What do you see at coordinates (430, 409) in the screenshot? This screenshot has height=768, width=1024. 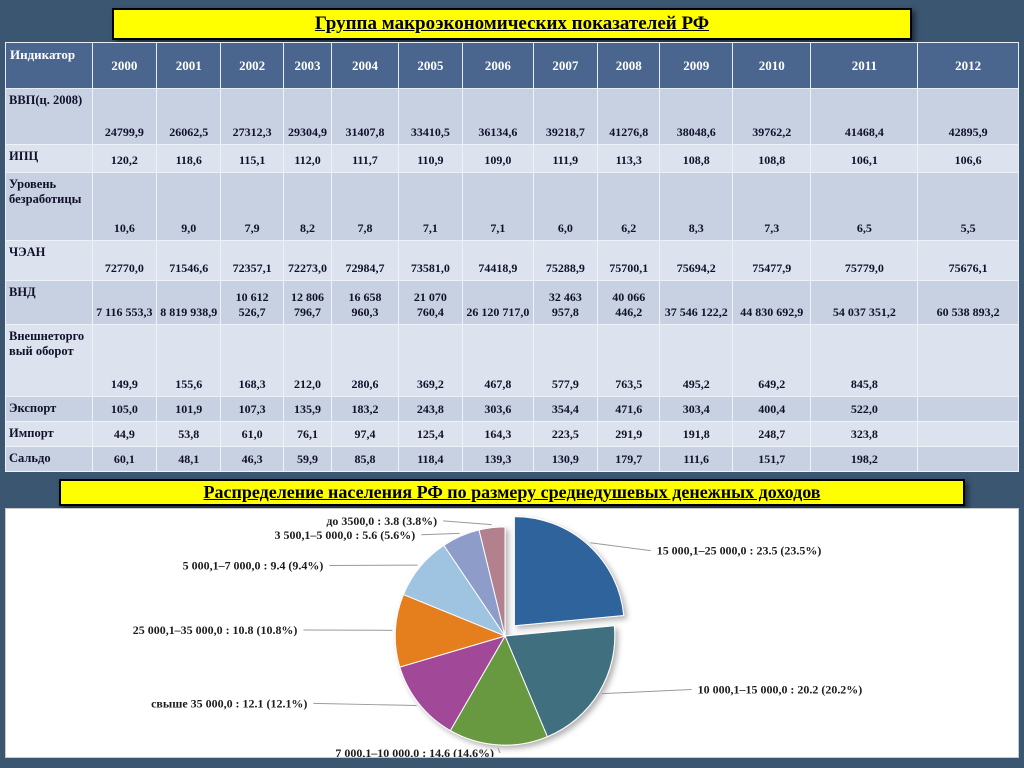 I see `value-cell: 243,8` at bounding box center [430, 409].